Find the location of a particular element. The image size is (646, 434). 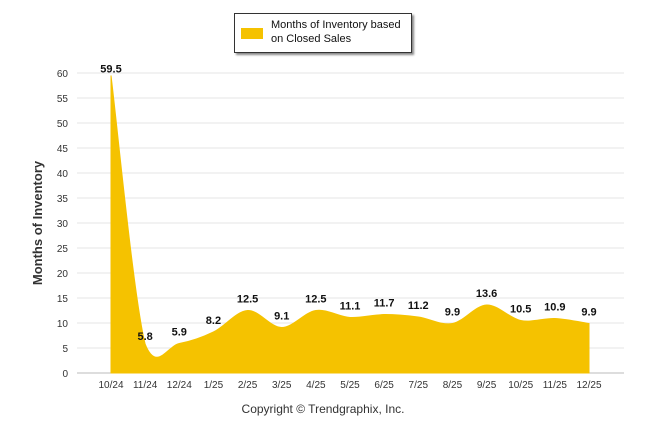

y-tick-label: 45 is located at coordinates (63, 149).